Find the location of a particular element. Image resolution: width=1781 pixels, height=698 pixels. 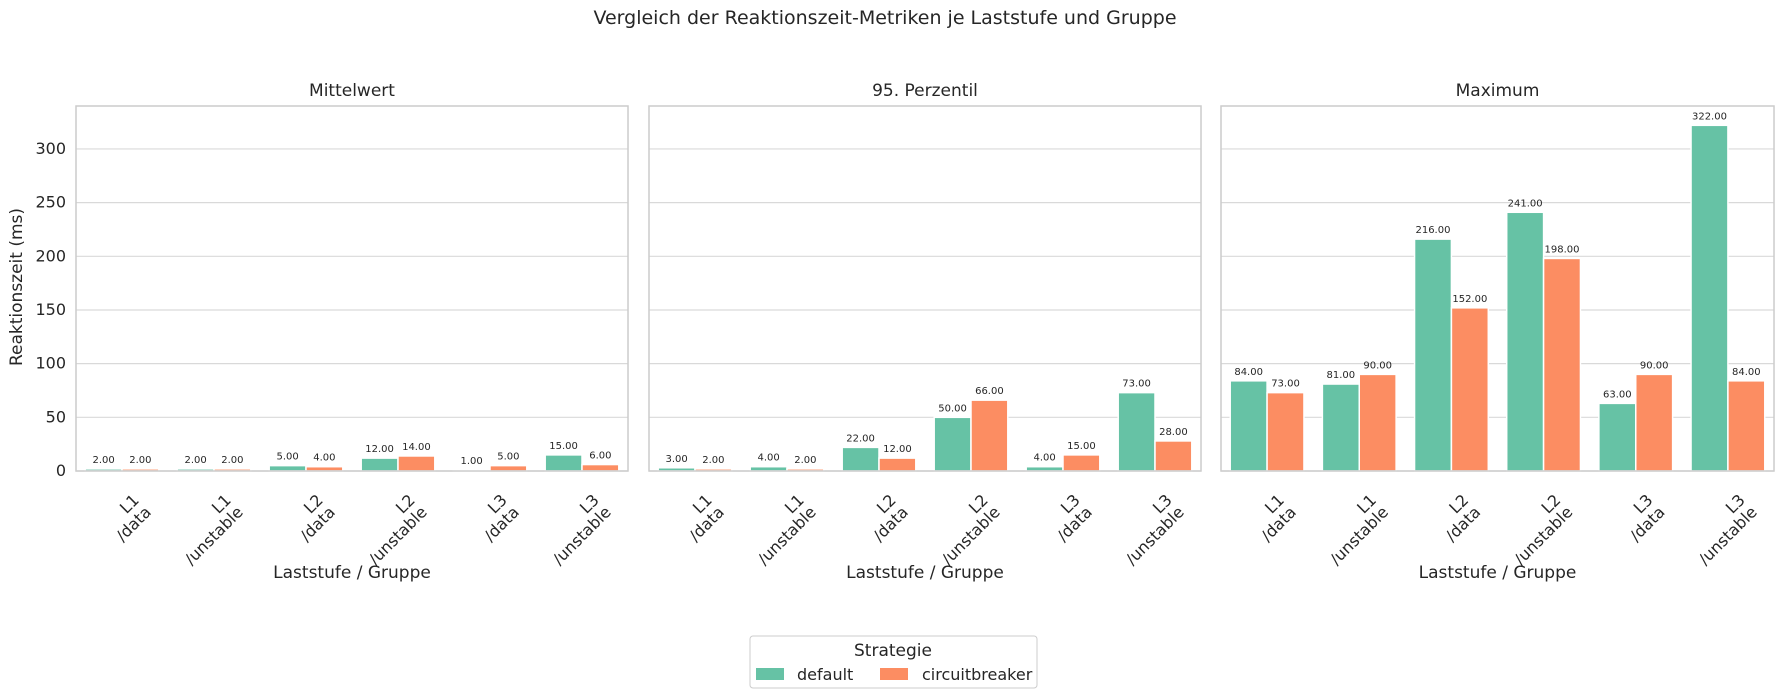

bar-value-label: 3.00 is located at coordinates (676, 459).